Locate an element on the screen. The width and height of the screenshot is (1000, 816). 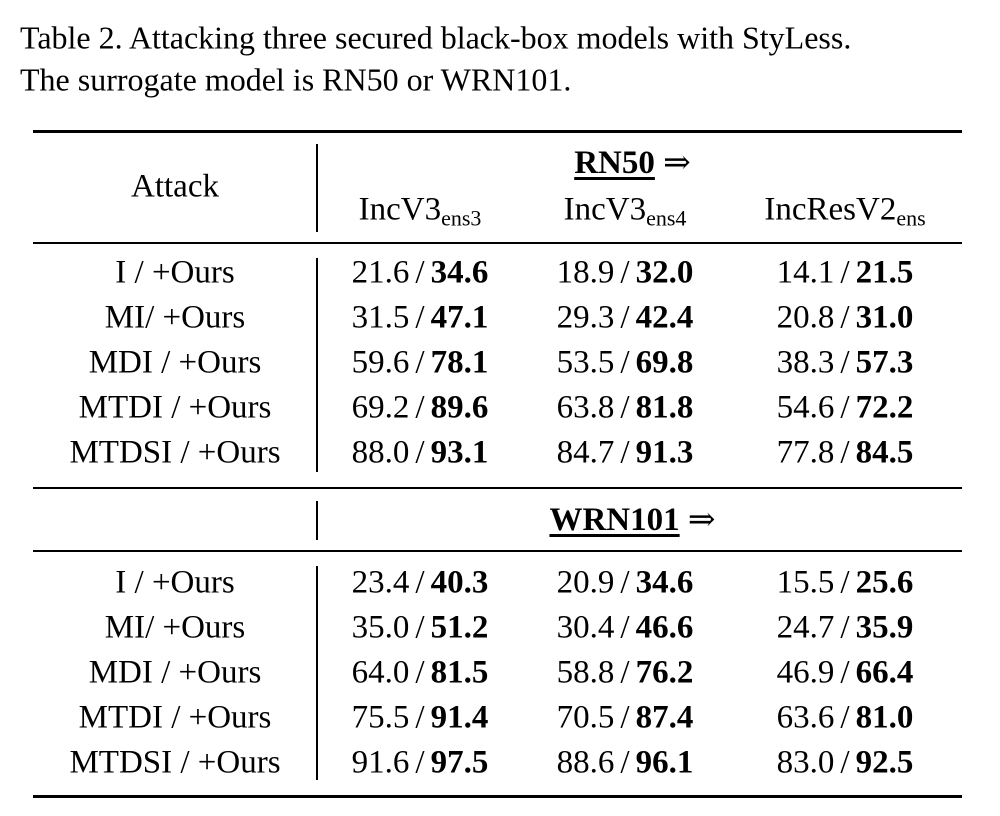
ours-value: 91.4 is located at coordinates (459, 717).